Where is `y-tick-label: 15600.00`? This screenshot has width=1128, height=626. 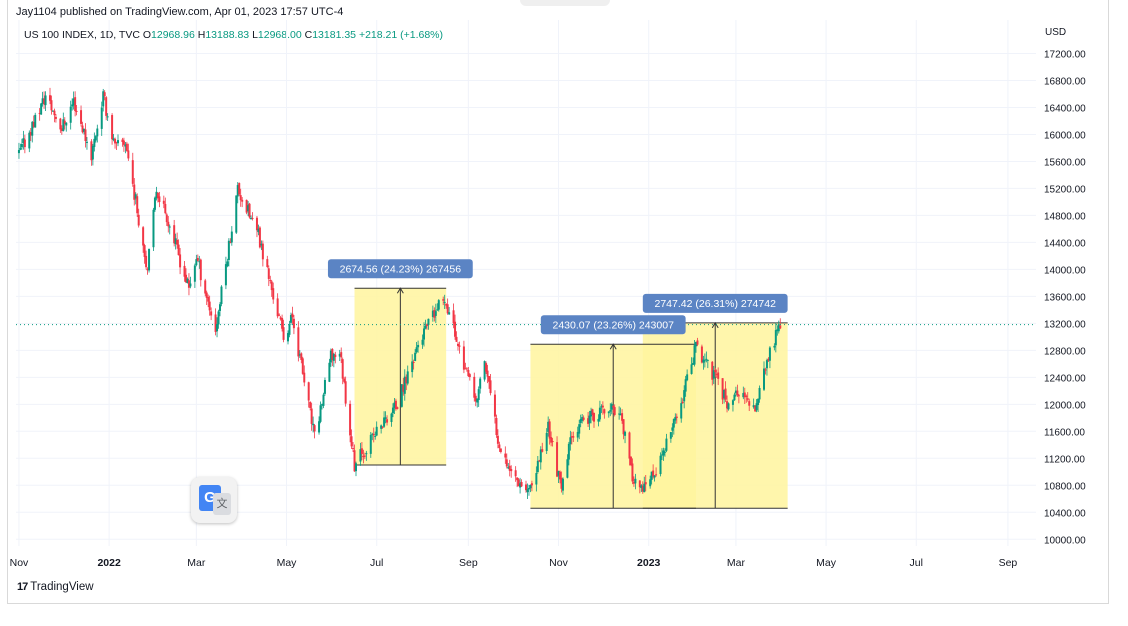 y-tick-label: 15600.00 is located at coordinates (1065, 162).